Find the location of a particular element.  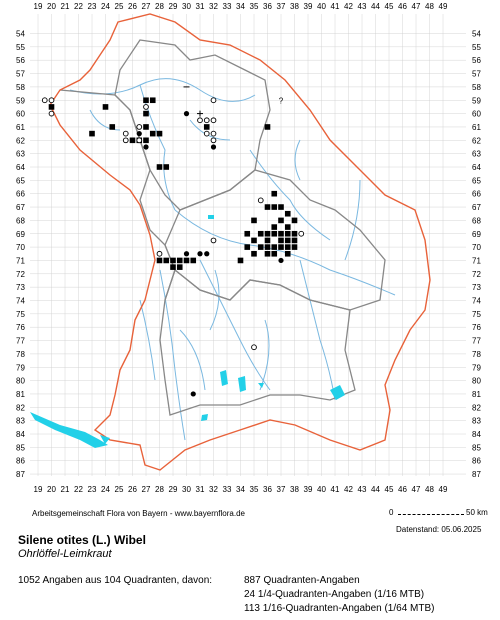

record-question-marker: ? is located at coordinates (281, 100).